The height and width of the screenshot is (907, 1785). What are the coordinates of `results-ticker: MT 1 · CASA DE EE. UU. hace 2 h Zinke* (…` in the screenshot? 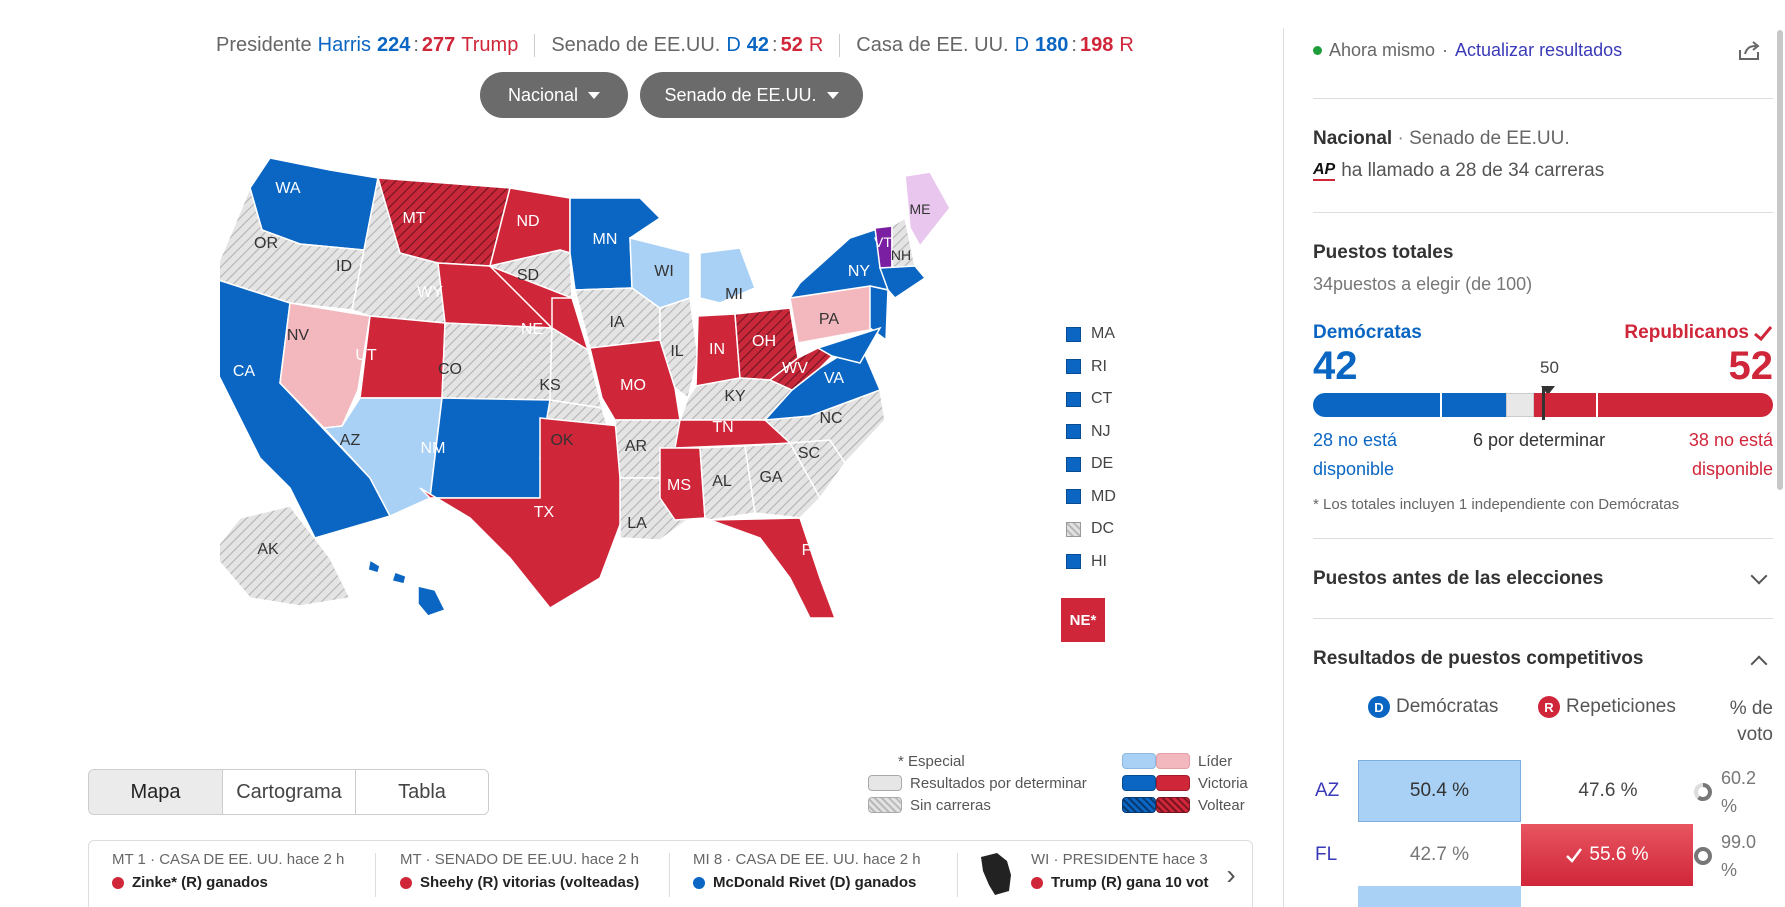 It's located at (670, 873).